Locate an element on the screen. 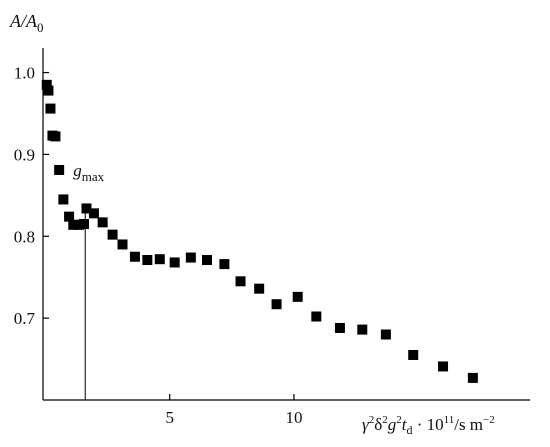 The height and width of the screenshot is (447, 550). y-tick-label: 1.0 is located at coordinates (24, 73).